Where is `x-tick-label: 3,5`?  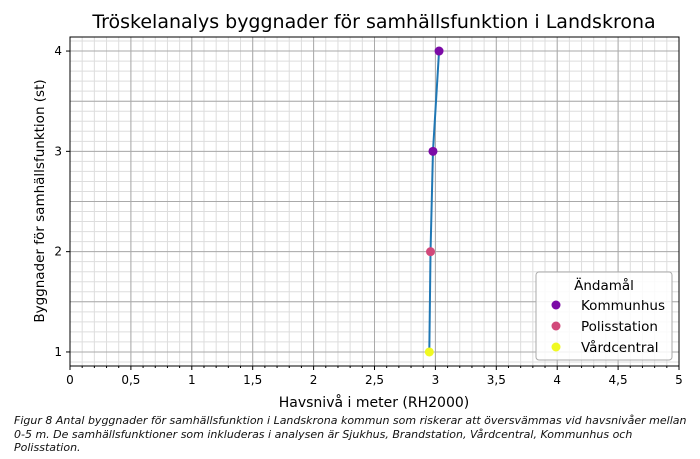 x-tick-label: 3,5 is located at coordinates (496, 380).